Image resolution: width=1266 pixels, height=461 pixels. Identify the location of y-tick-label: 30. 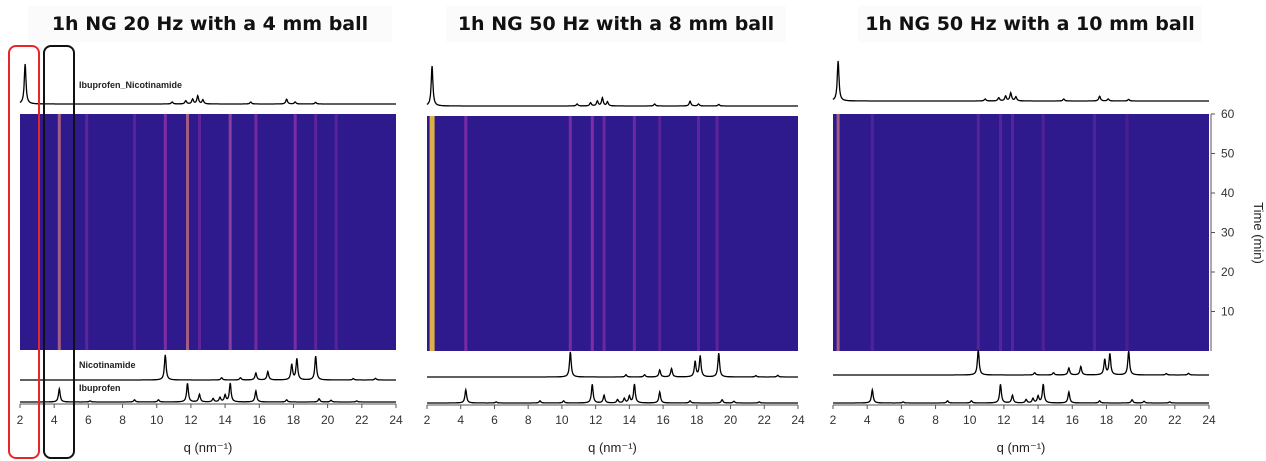
(1228, 233).